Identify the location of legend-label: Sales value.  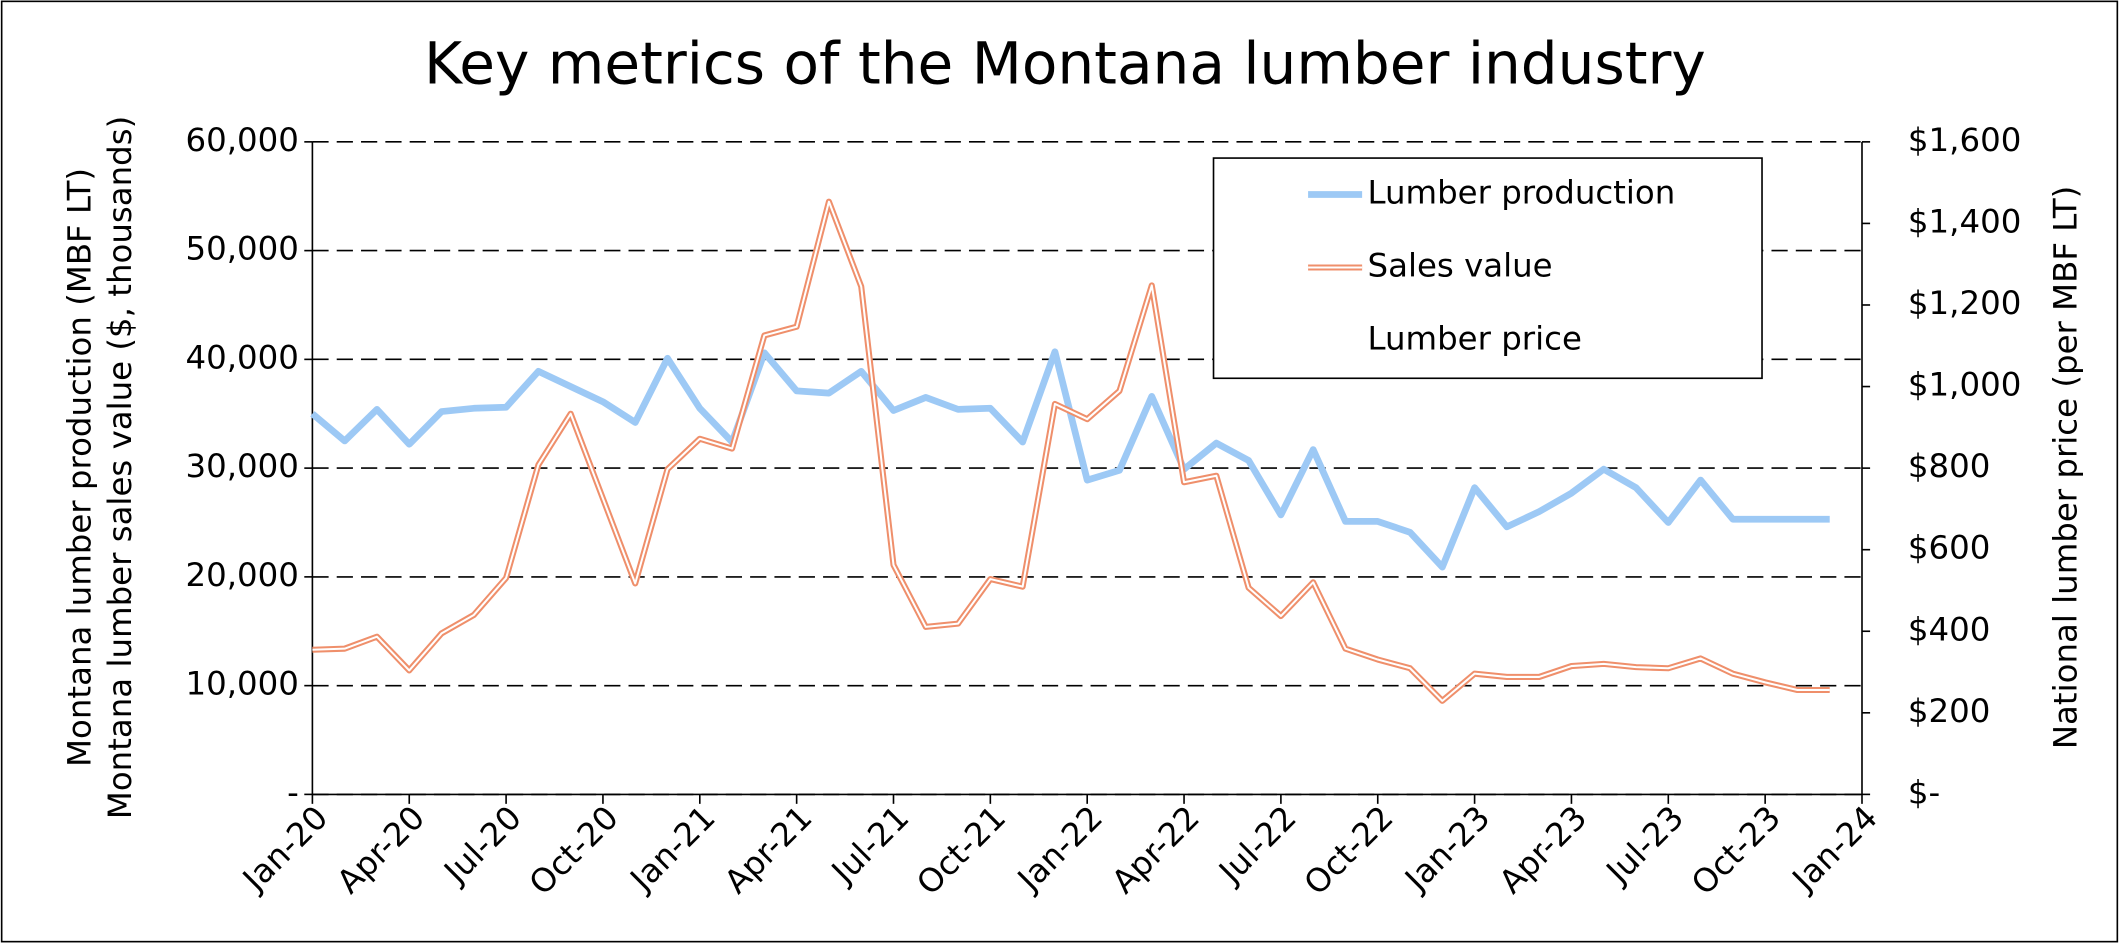
(1460, 265).